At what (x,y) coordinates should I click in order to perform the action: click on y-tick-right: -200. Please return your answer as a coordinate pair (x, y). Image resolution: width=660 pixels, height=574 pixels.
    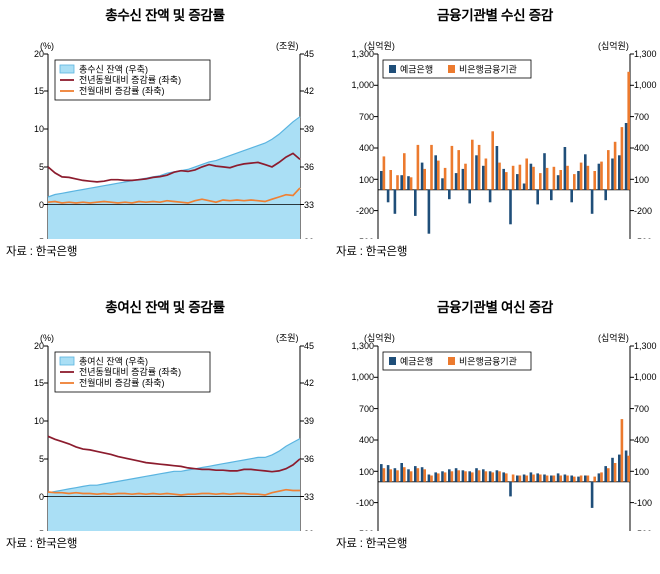
    Looking at the image, I should click on (643, 211).